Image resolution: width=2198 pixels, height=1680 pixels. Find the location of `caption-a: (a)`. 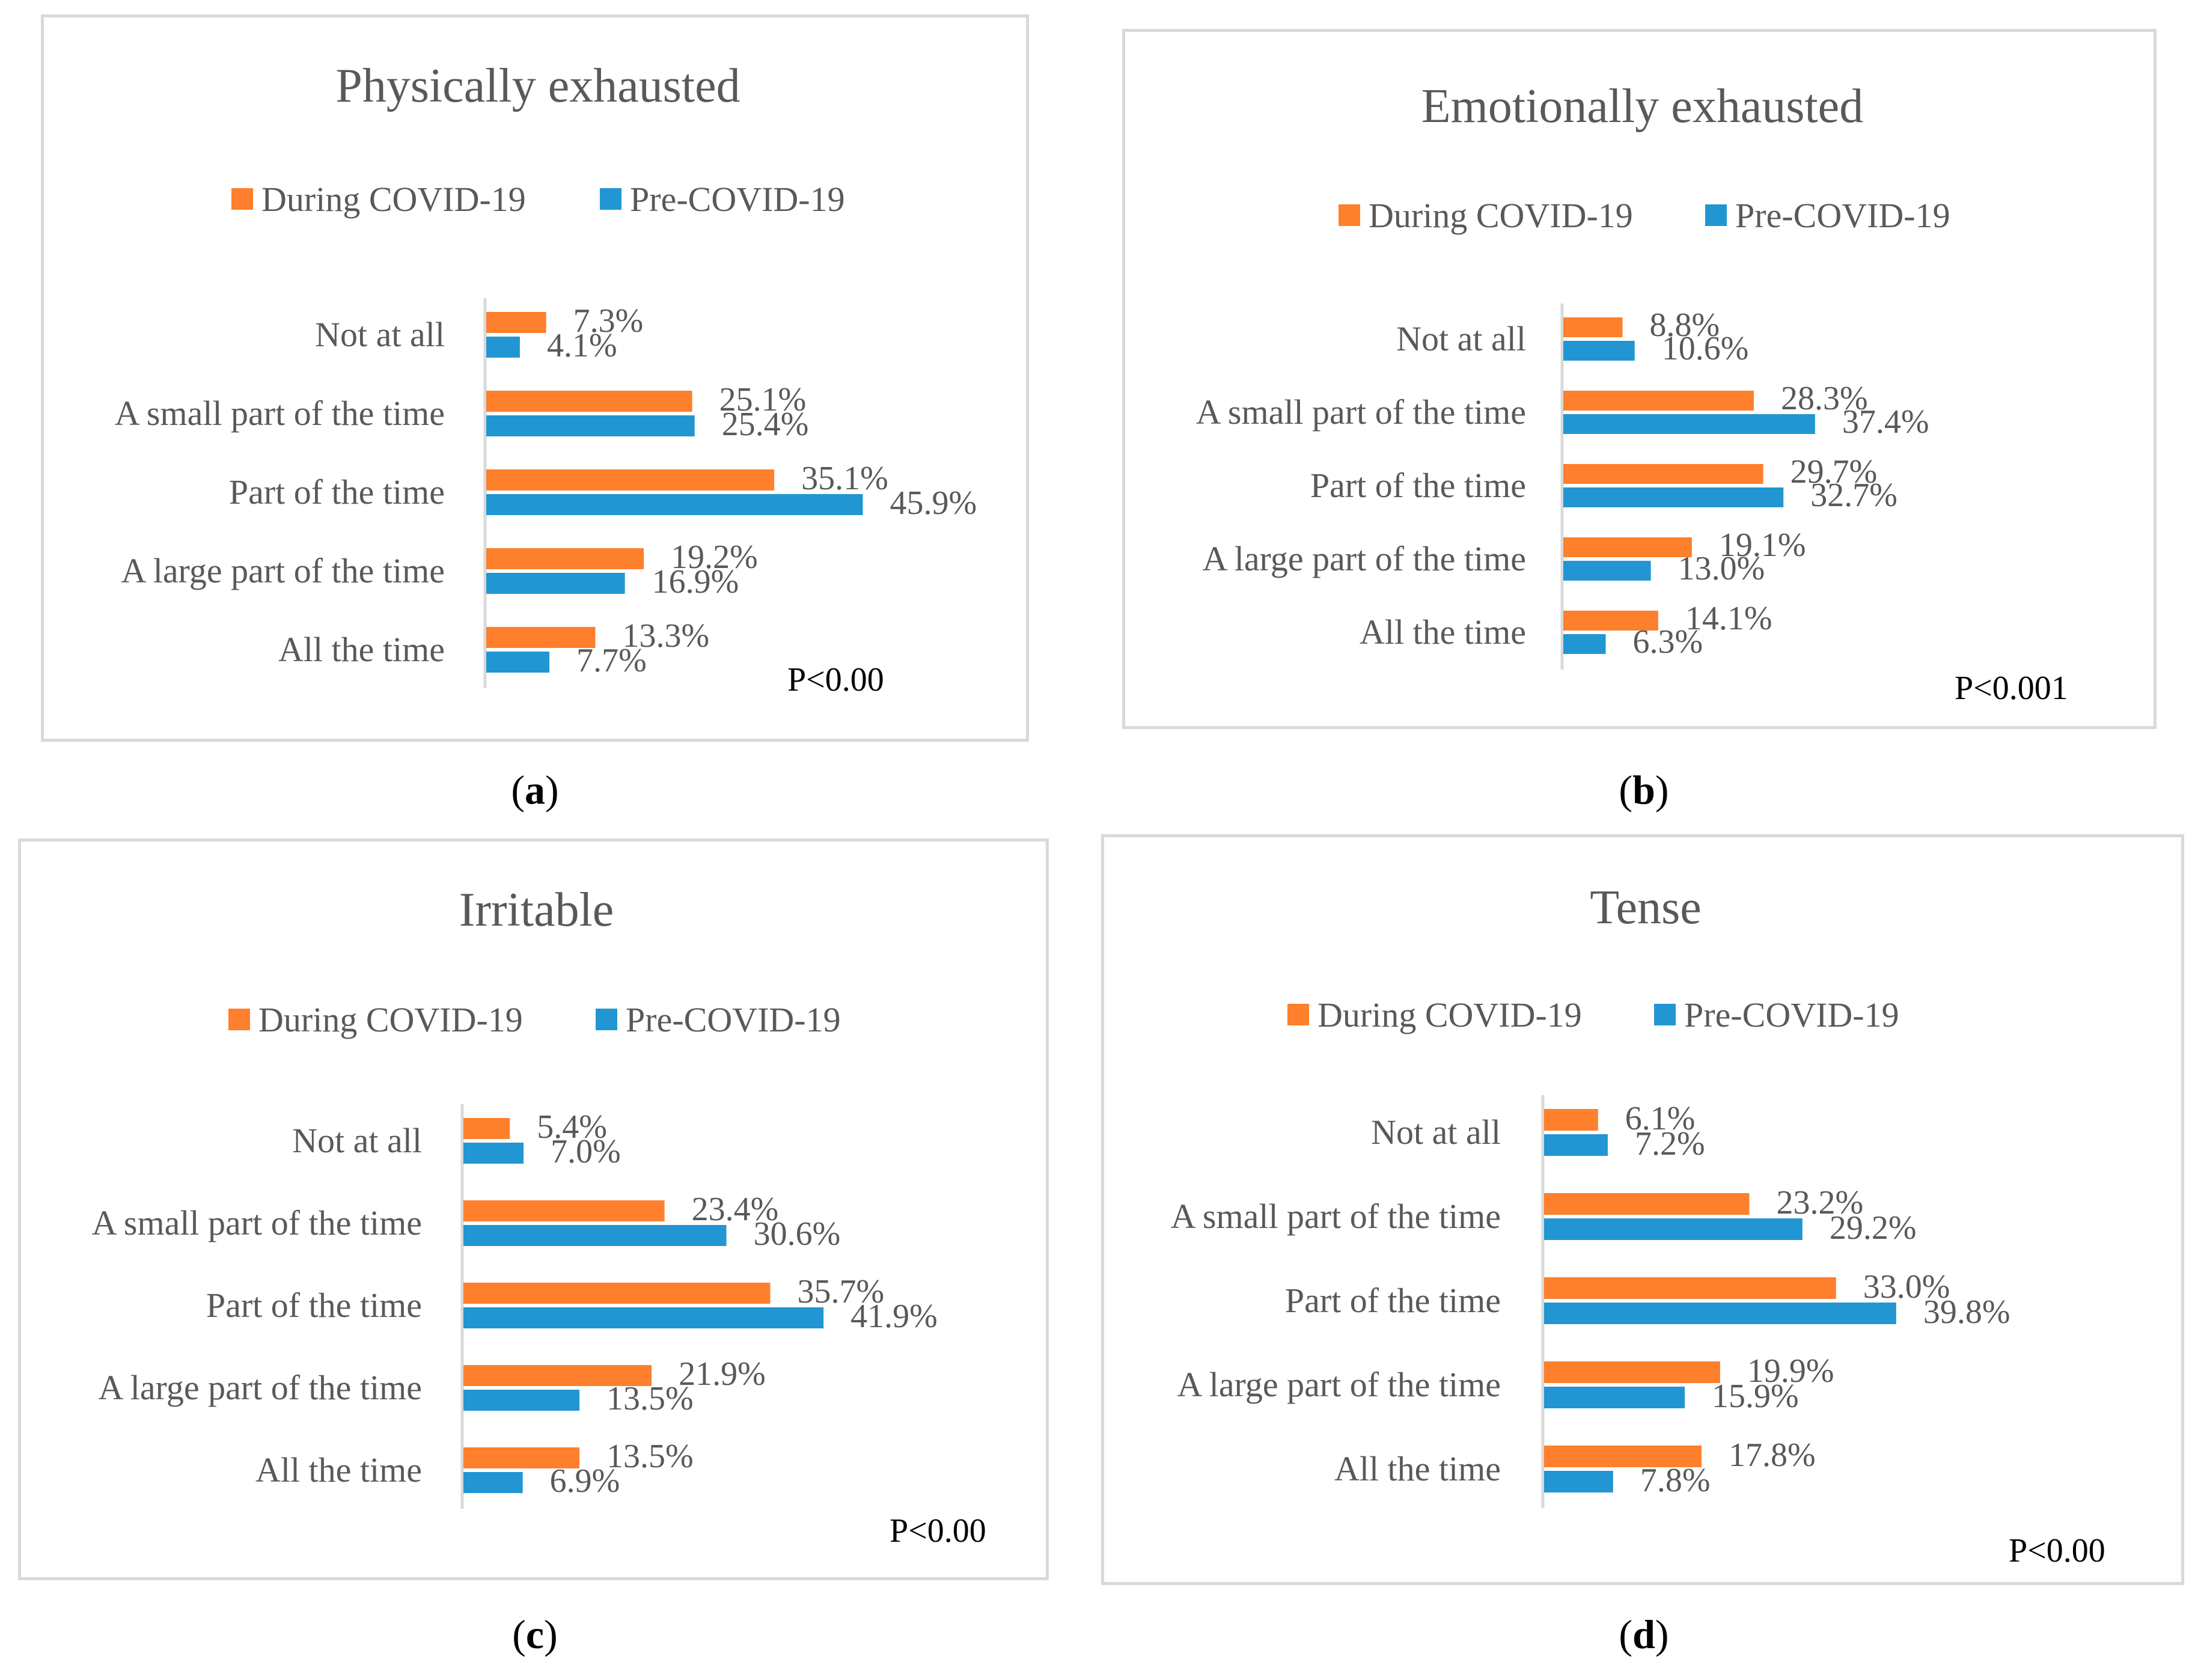

caption-a: (a) is located at coordinates (535, 790).